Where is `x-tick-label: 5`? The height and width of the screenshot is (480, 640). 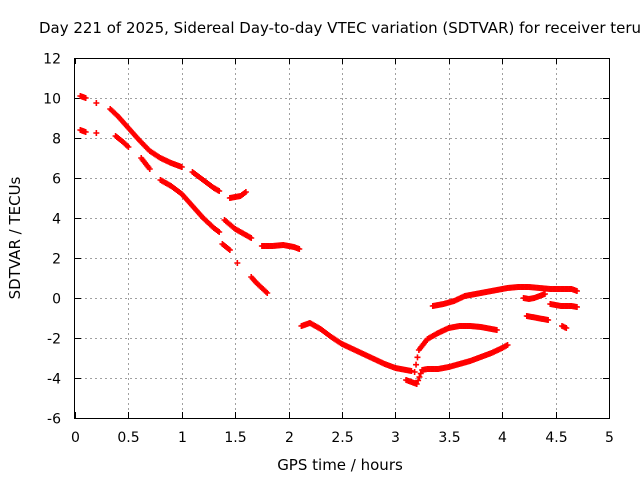
x-tick-label: 5 is located at coordinates (609, 438).